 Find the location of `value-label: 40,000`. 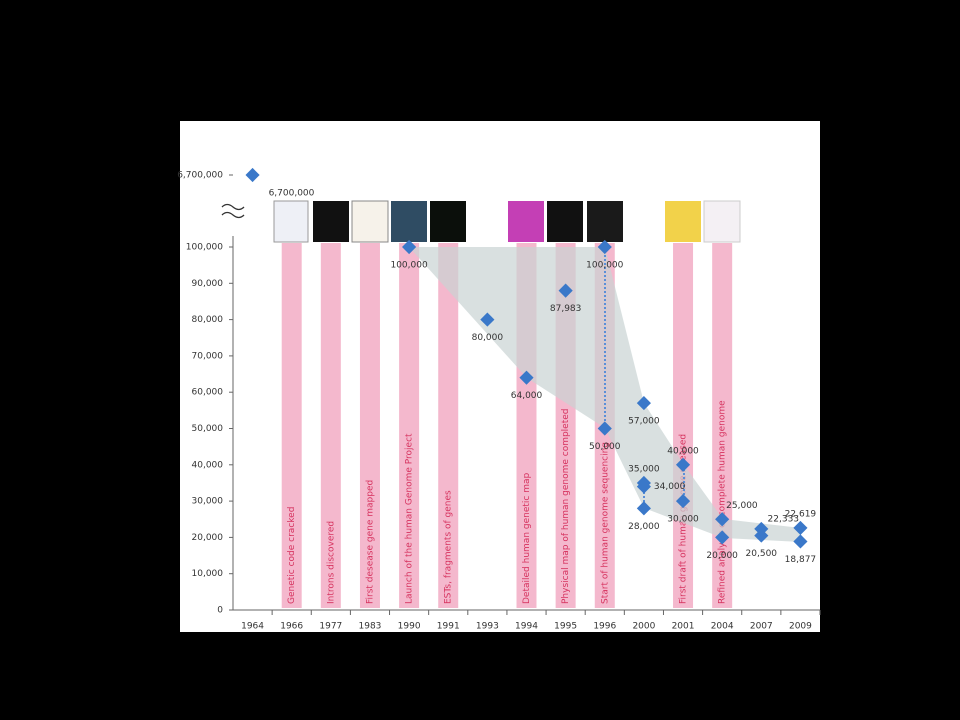

value-label: 40,000 is located at coordinates (683, 451).